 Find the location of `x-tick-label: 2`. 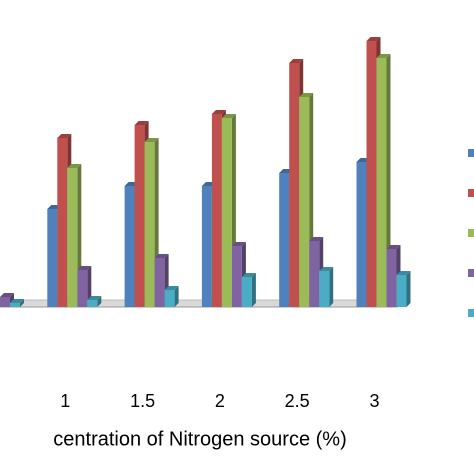

x-tick-label: 2 is located at coordinates (220, 401).